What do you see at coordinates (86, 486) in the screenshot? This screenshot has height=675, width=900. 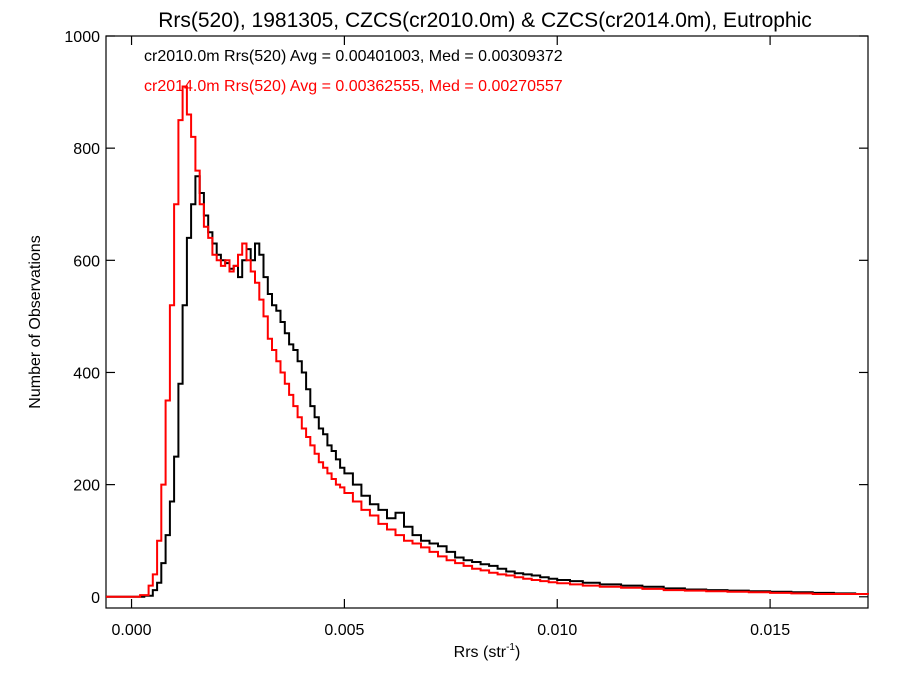 I see `y-tick-label-1: 200` at bounding box center [86, 486].